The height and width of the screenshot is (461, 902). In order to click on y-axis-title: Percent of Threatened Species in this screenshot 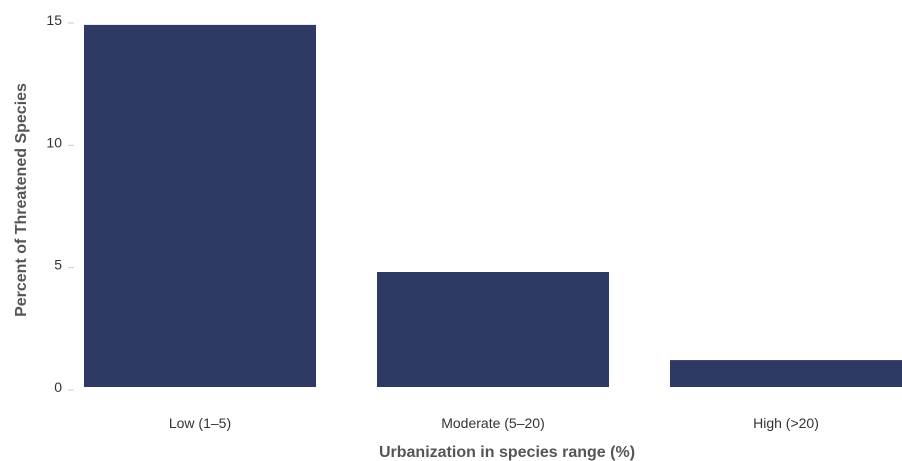, I will do `click(21, 200)`.